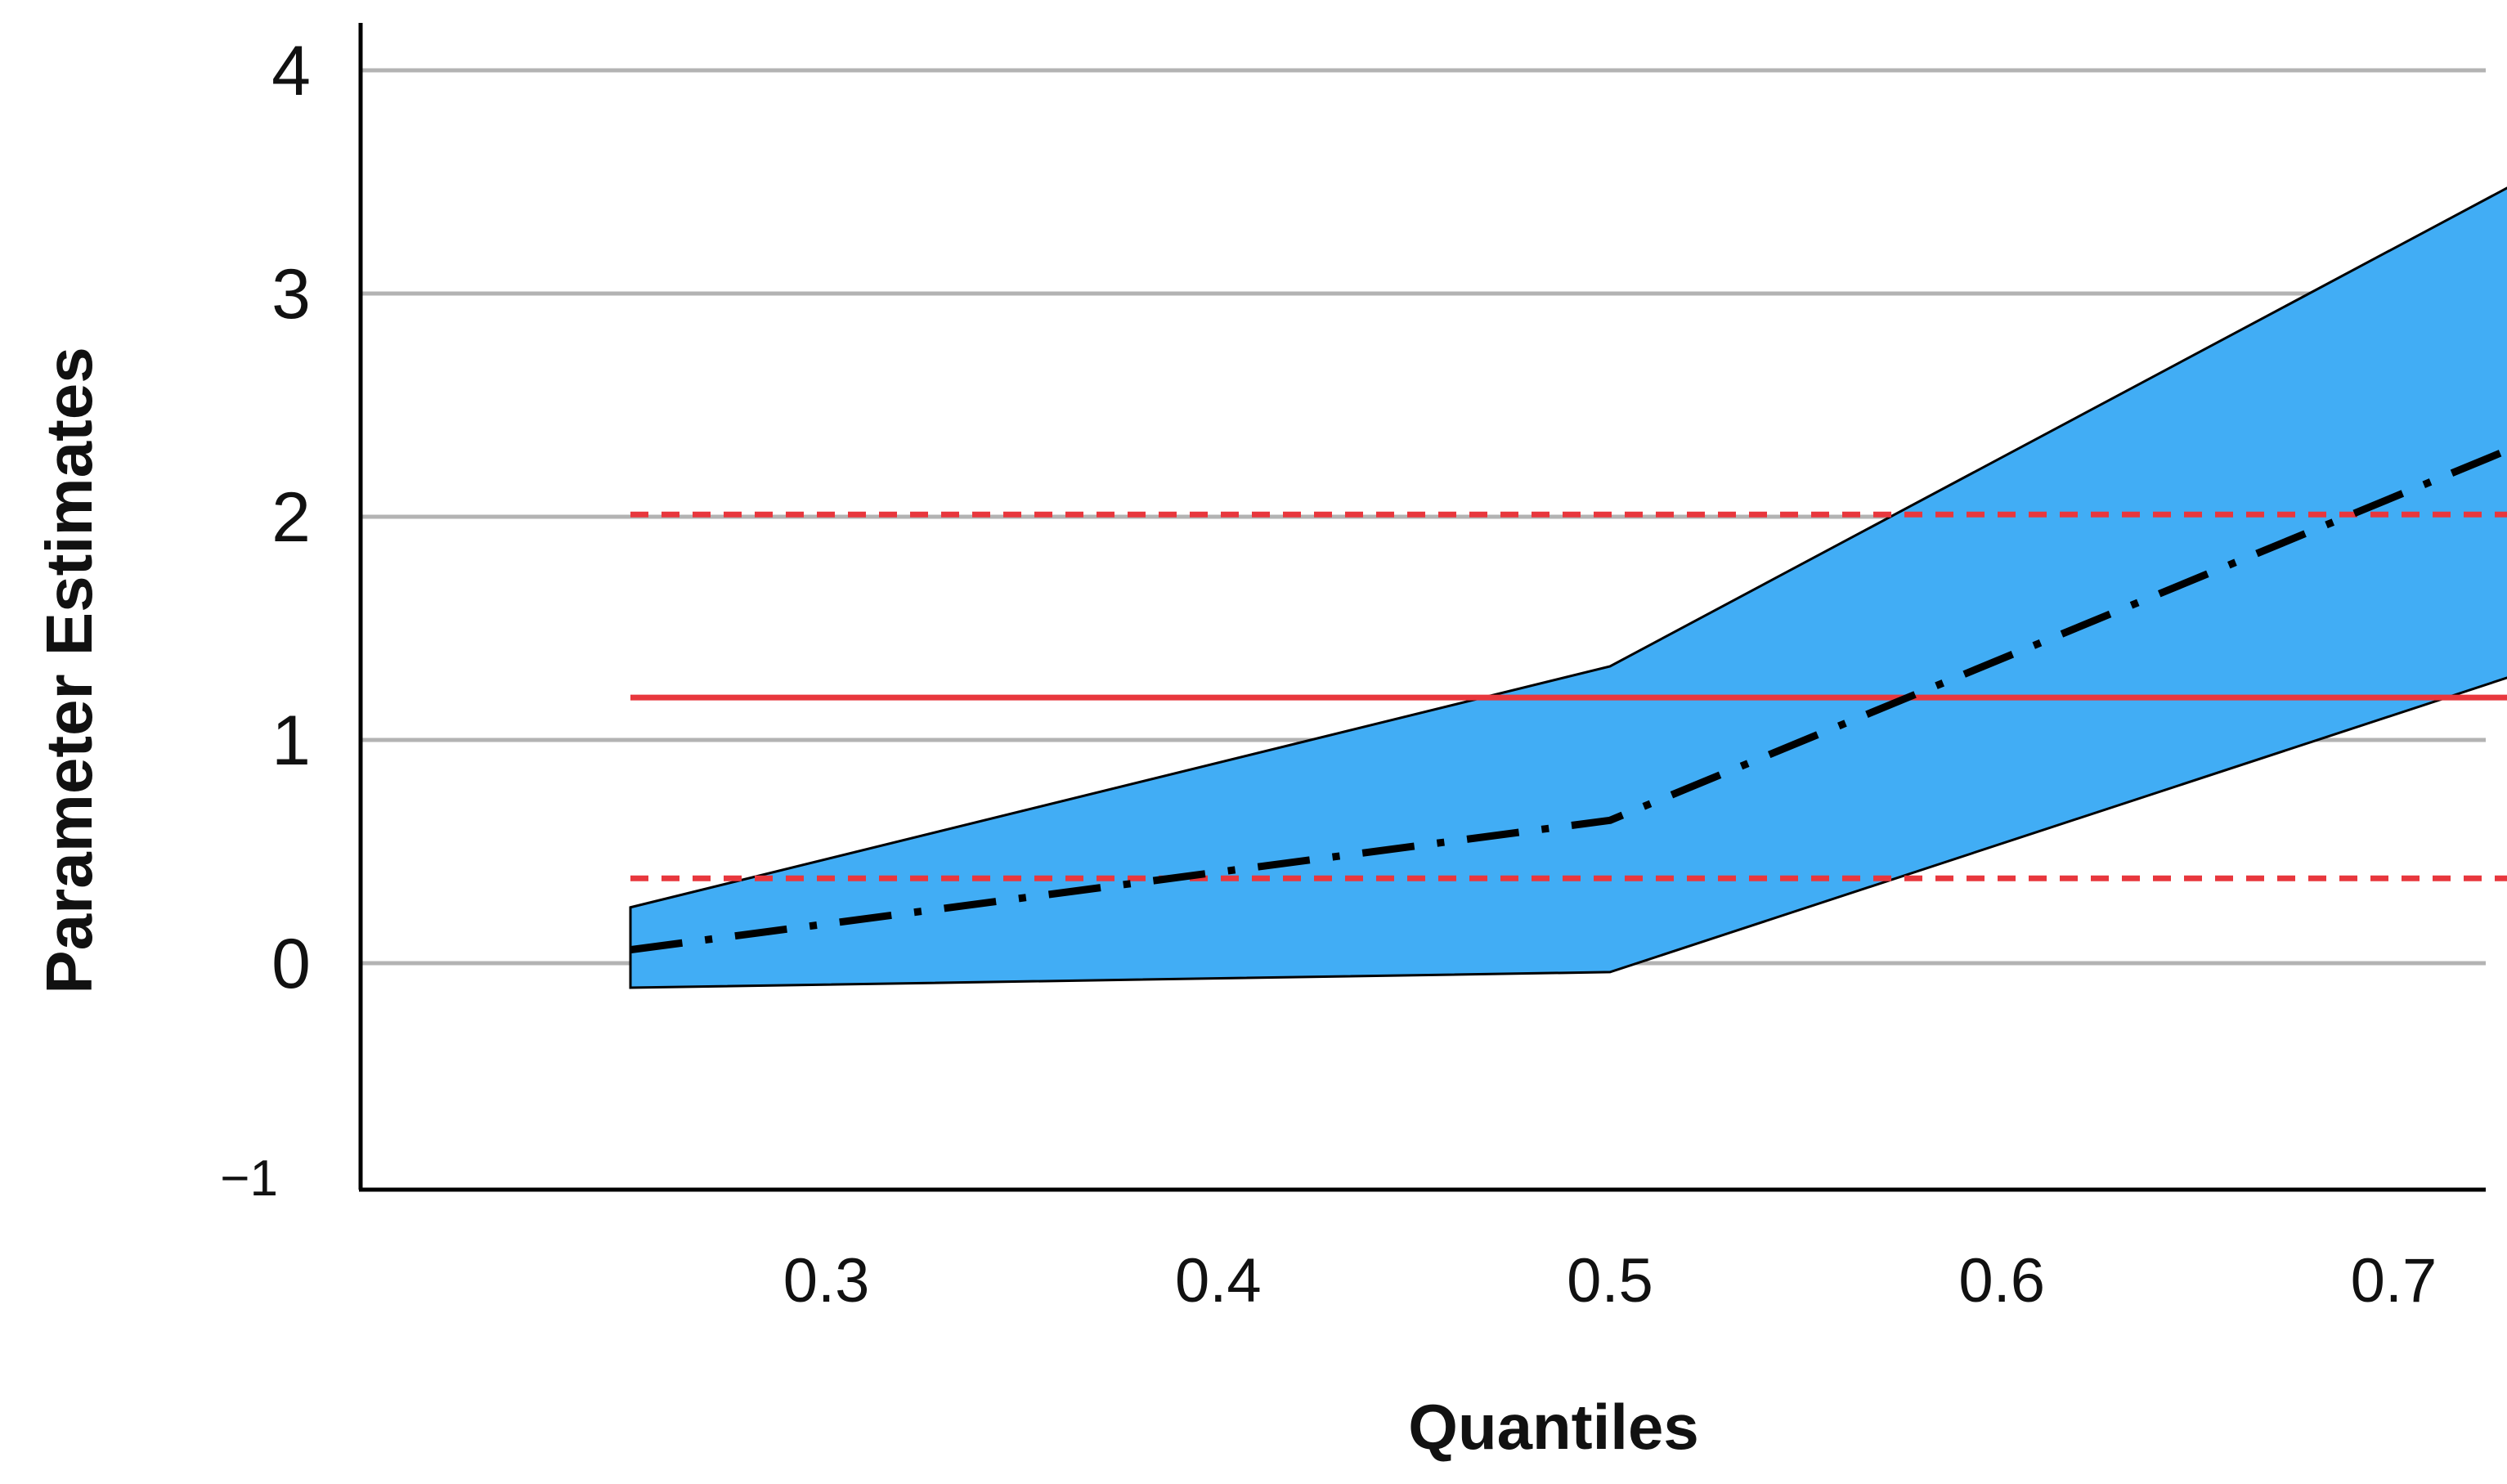 The width and height of the screenshot is (2507, 1484). I want to click on y-tick-label-3: 2, so click(291, 517).